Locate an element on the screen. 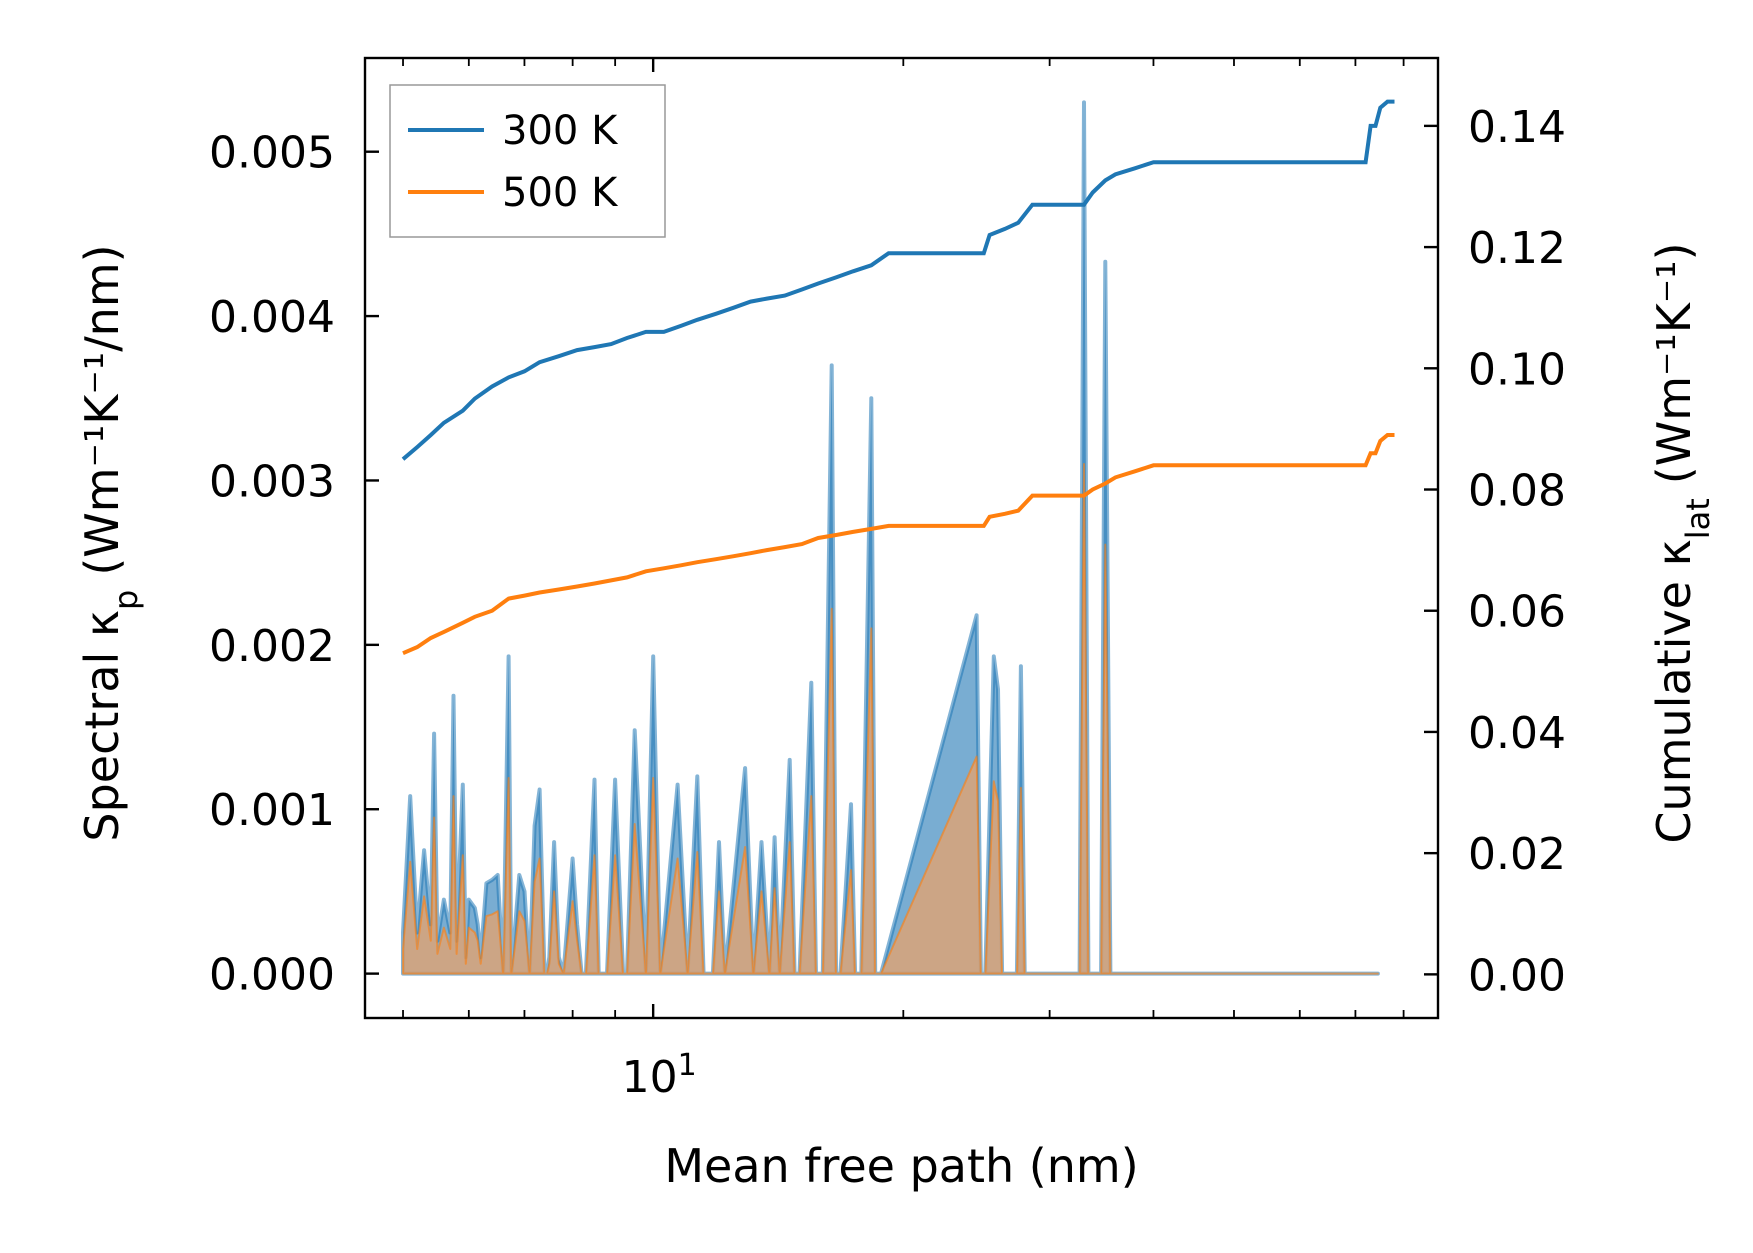 The width and height of the screenshot is (1753, 1253). x-tick-label: 101 is located at coordinates (659, 1076).